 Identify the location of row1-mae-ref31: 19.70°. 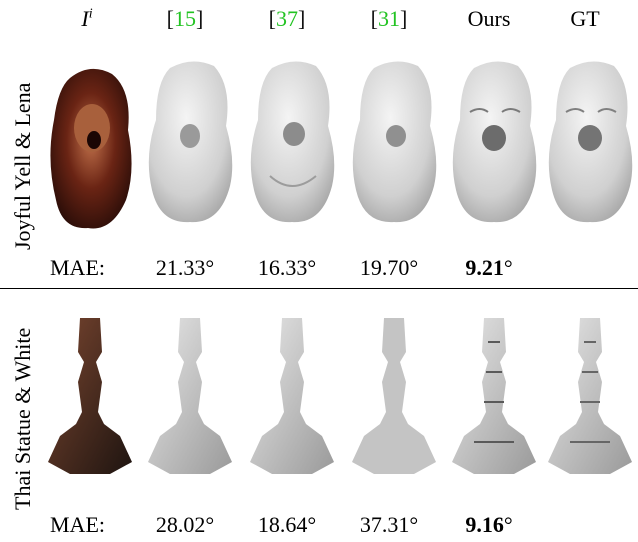
(389, 267).